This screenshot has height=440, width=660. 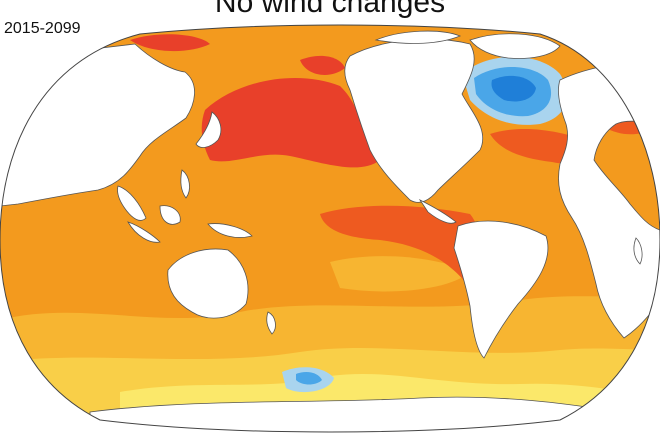 I want to click on land-north-america, so click(x=414, y=120).